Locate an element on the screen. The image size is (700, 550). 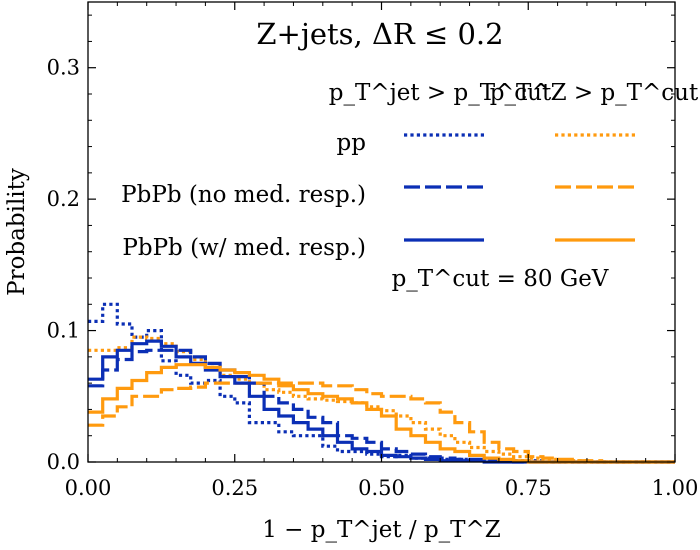
x-tick-label: 0.50 is located at coordinates (381, 488).